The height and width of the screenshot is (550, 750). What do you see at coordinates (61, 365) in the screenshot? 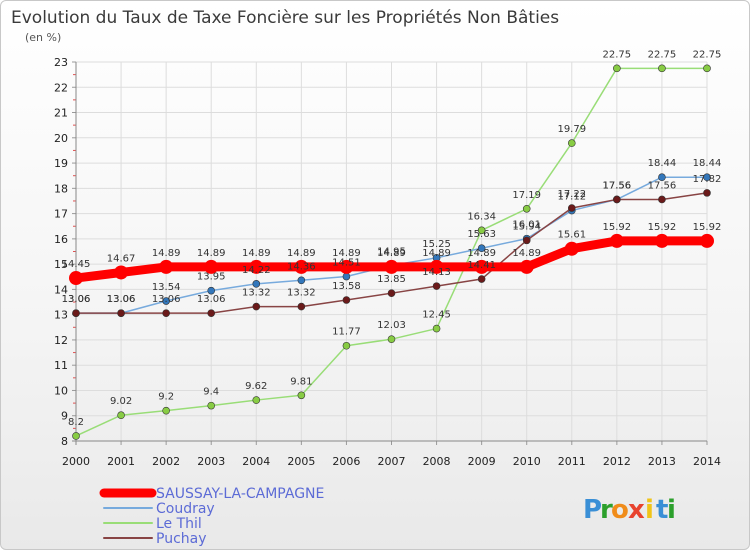
I see `y-tick-label: 11` at bounding box center [61, 365].